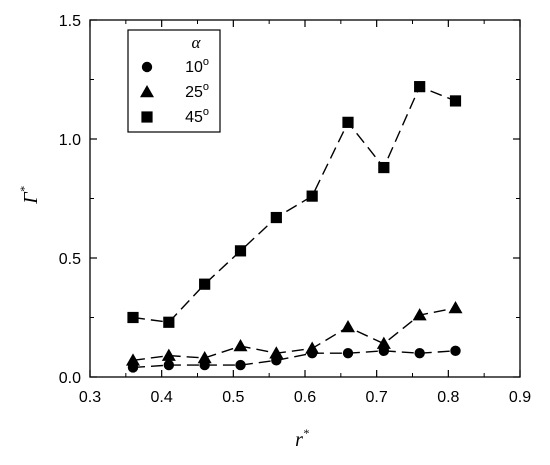 Image resolution: width=550 pixels, height=465 pixels. I want to click on x-axis-label-superscript: *, so click(306, 433).